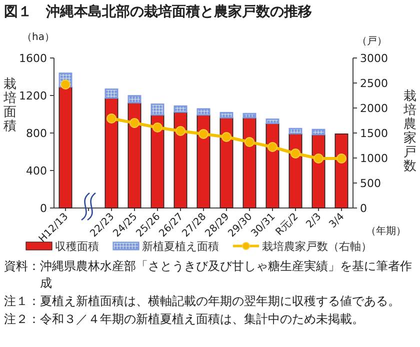  I want to click on chart-title: 図１ 沖縄本島北部の栽培面積と農家戸数の推移, so click(158, 11).